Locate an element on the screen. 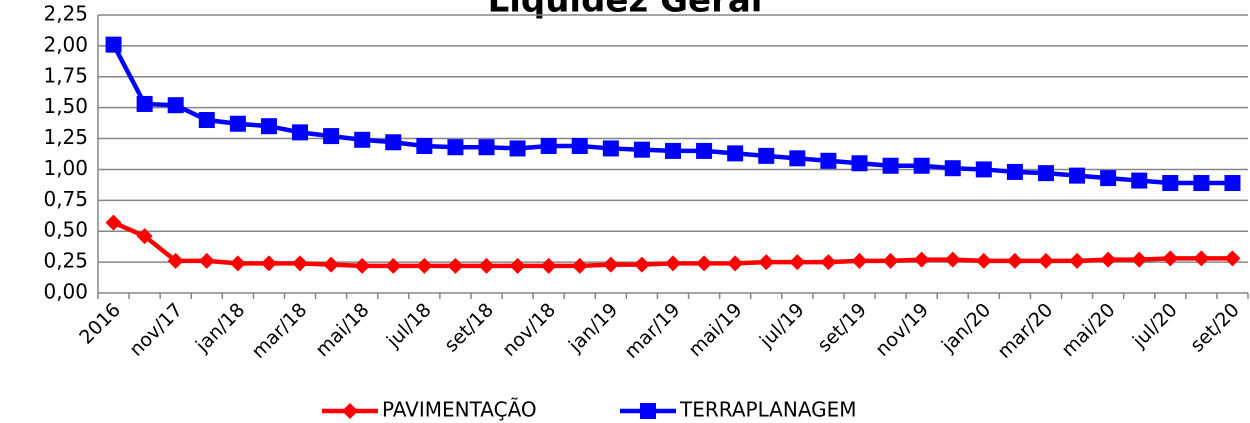  x-tick-label: nov/18 is located at coordinates (529, 330).